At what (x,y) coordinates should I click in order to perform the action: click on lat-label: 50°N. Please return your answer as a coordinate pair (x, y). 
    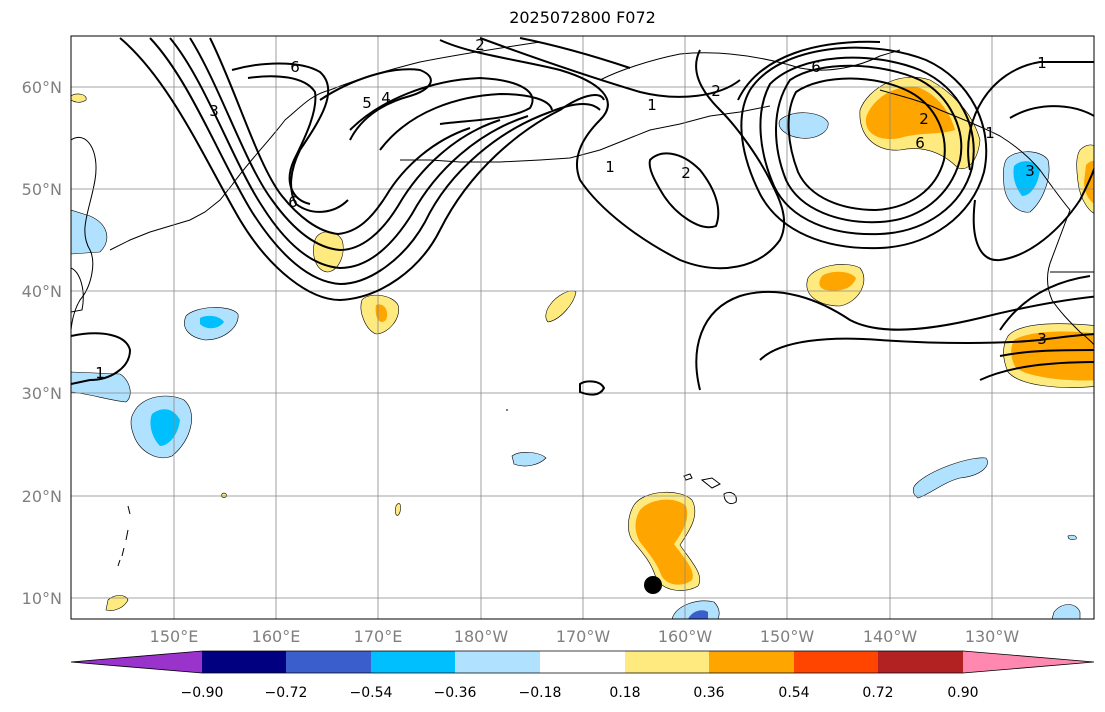
    Looking at the image, I should click on (42, 189).